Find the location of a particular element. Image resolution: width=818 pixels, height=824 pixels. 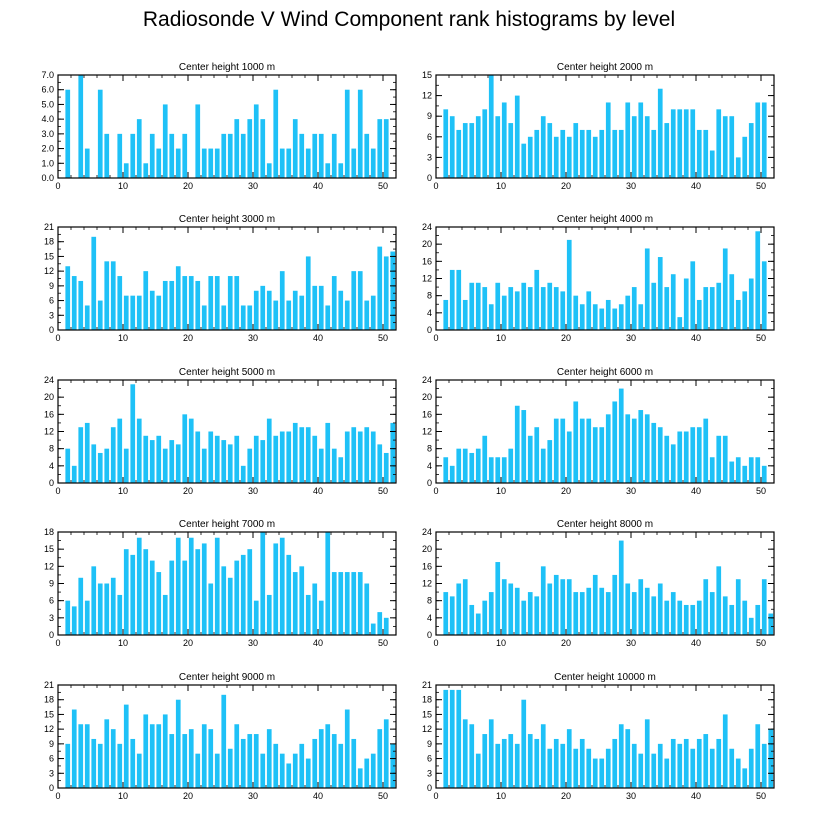

x-tick-label: 40 is located at coordinates (696, 186).